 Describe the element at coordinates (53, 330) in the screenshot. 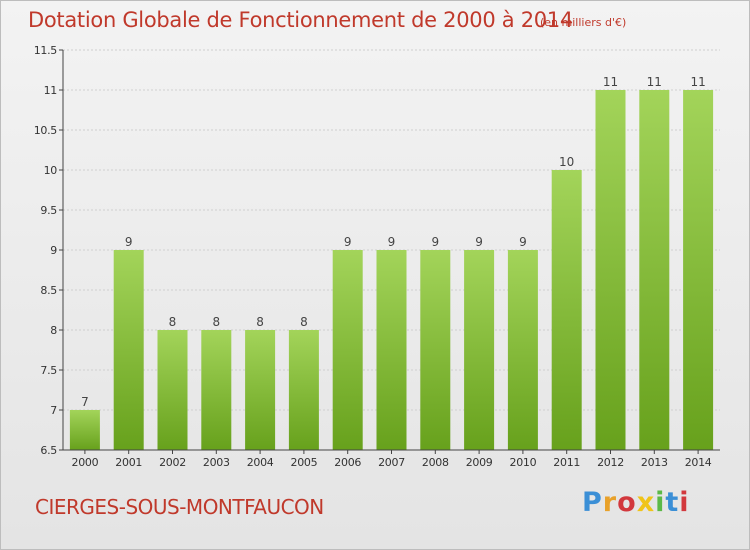

I see `y-tick-label: 8` at that location.